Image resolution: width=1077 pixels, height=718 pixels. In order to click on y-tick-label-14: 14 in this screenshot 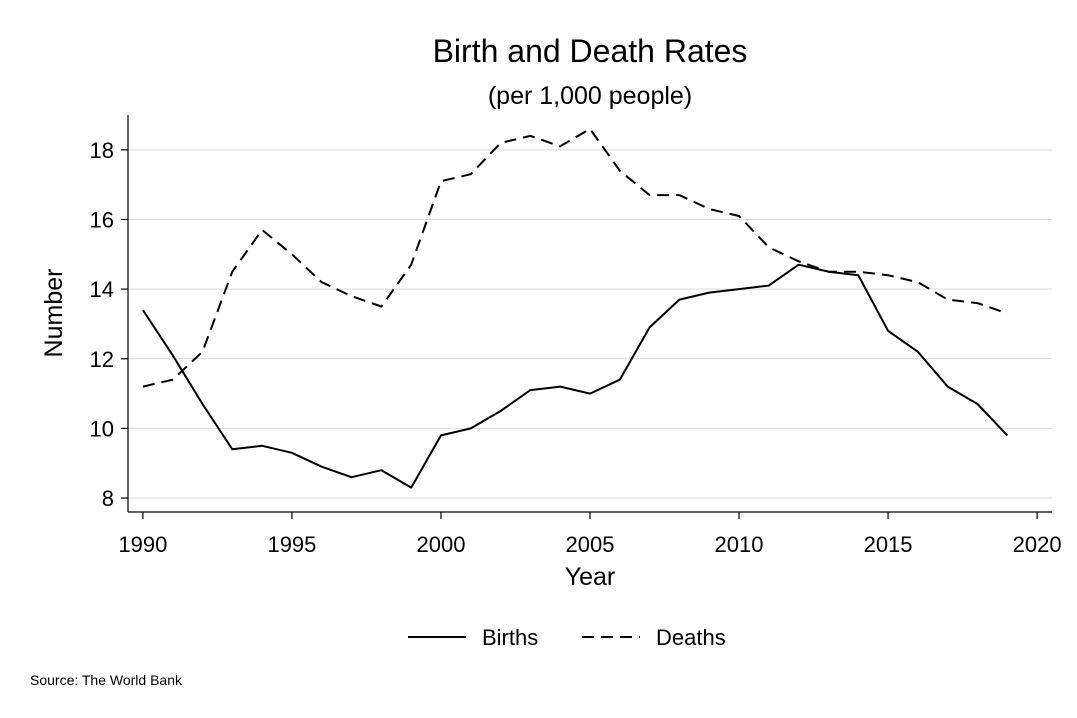, I will do `click(102, 289)`.